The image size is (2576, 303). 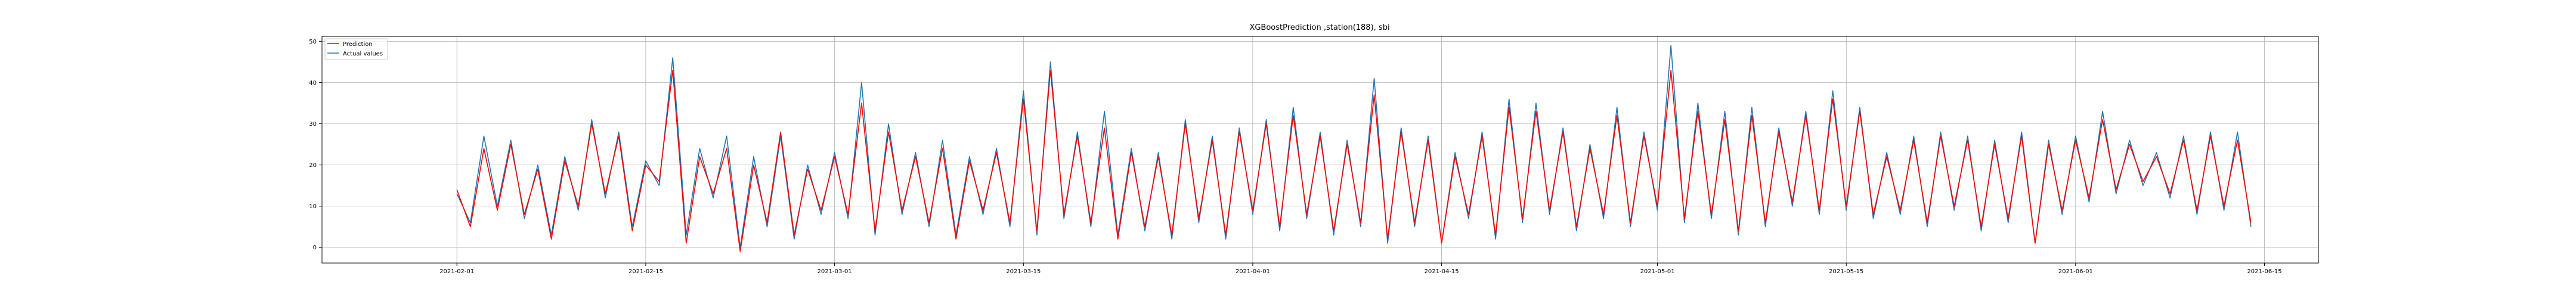 What do you see at coordinates (1024, 272) in the screenshot?
I see `x-tick-label: 2021-03-15` at bounding box center [1024, 272].